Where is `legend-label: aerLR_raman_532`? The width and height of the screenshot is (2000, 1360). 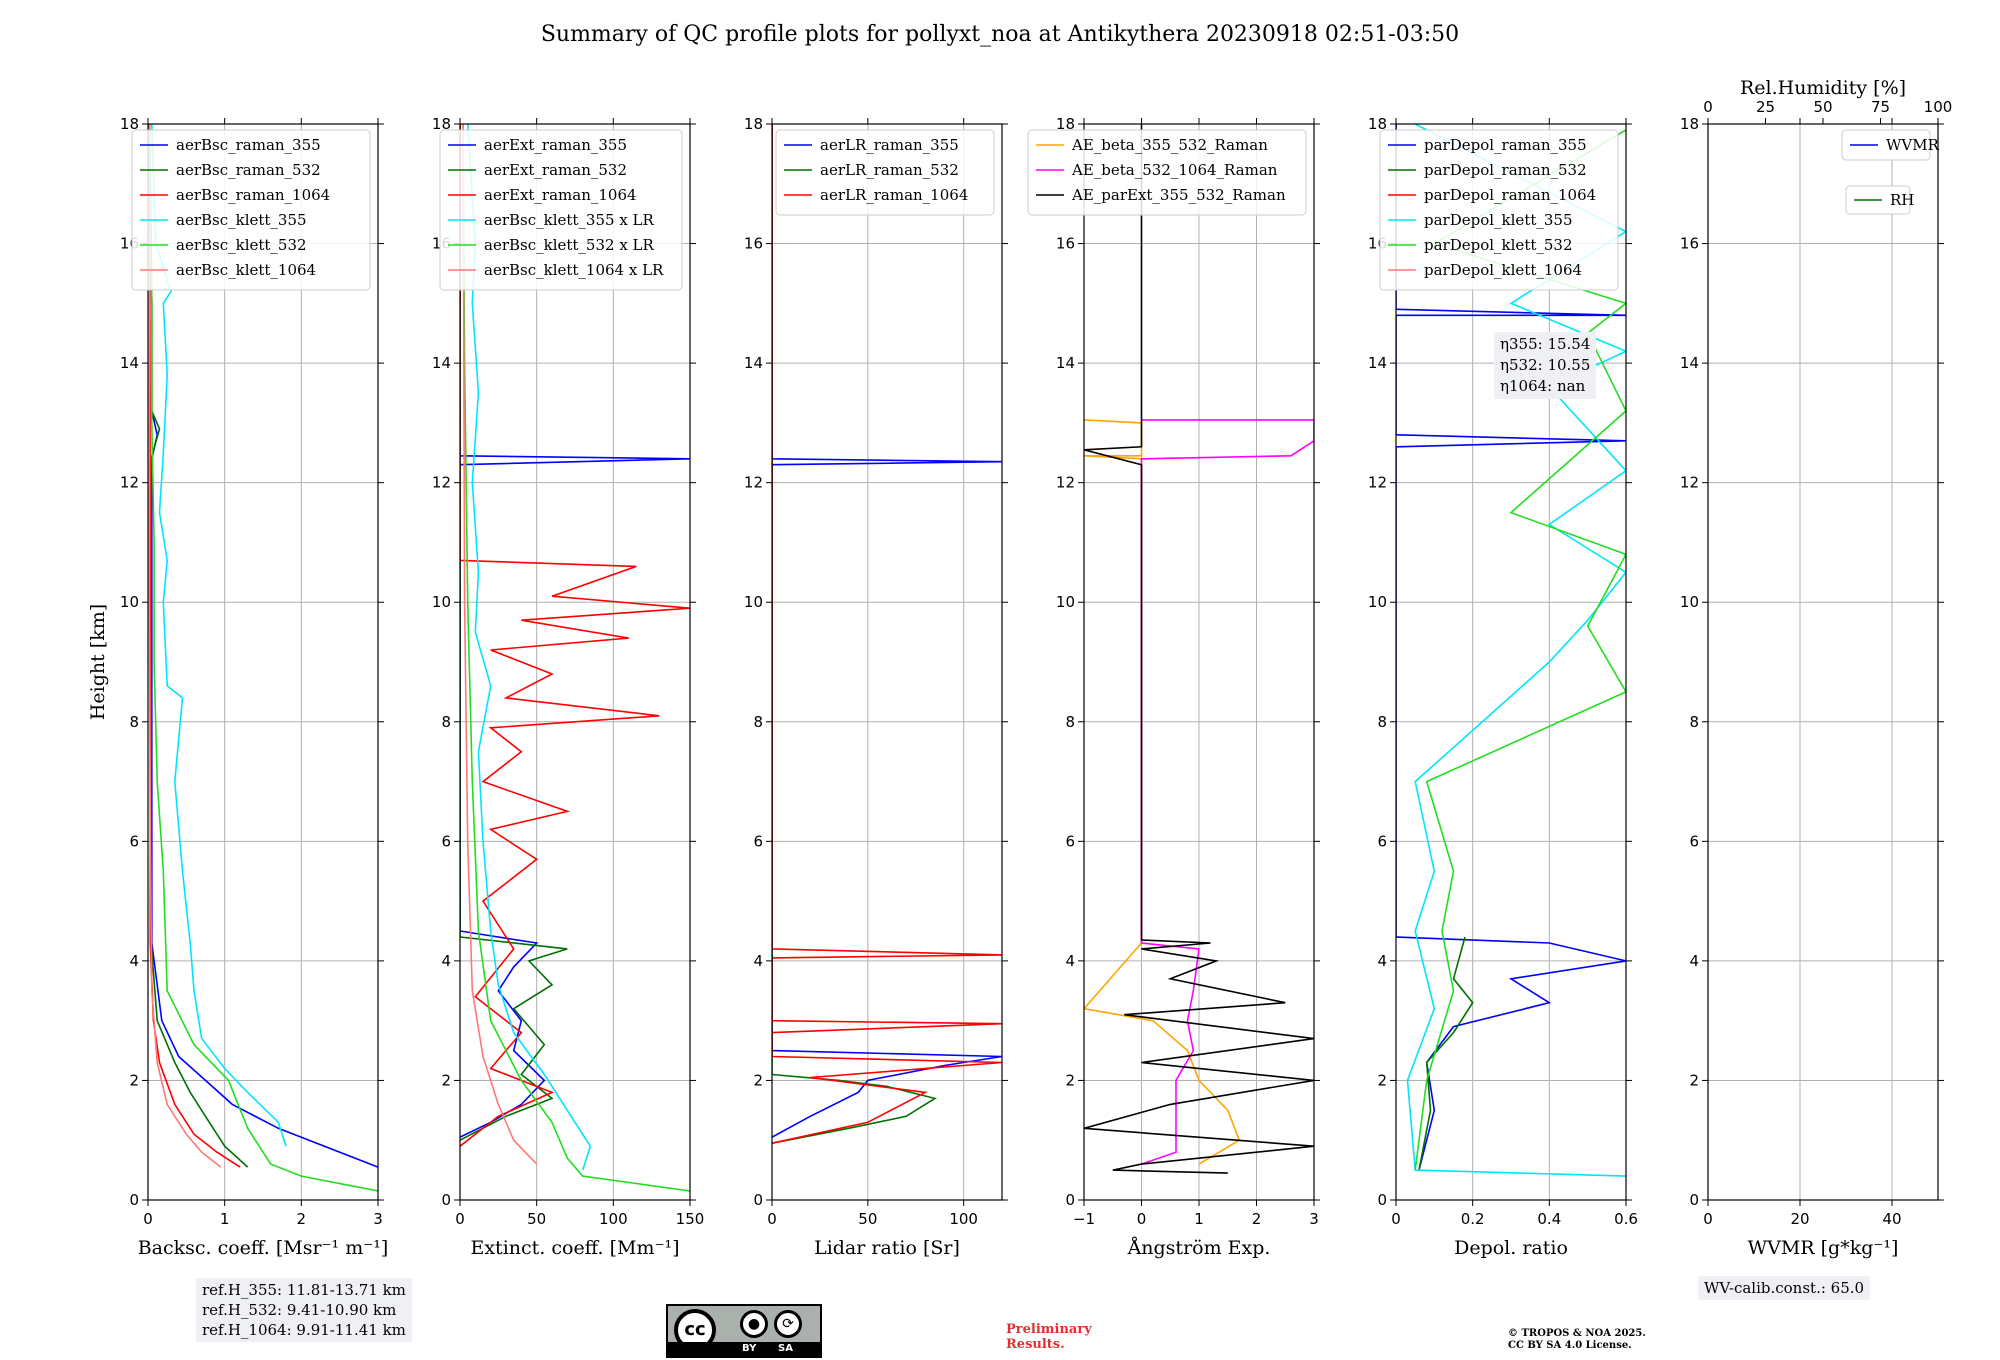 legend-label: aerLR_raman_532 is located at coordinates (889, 170).